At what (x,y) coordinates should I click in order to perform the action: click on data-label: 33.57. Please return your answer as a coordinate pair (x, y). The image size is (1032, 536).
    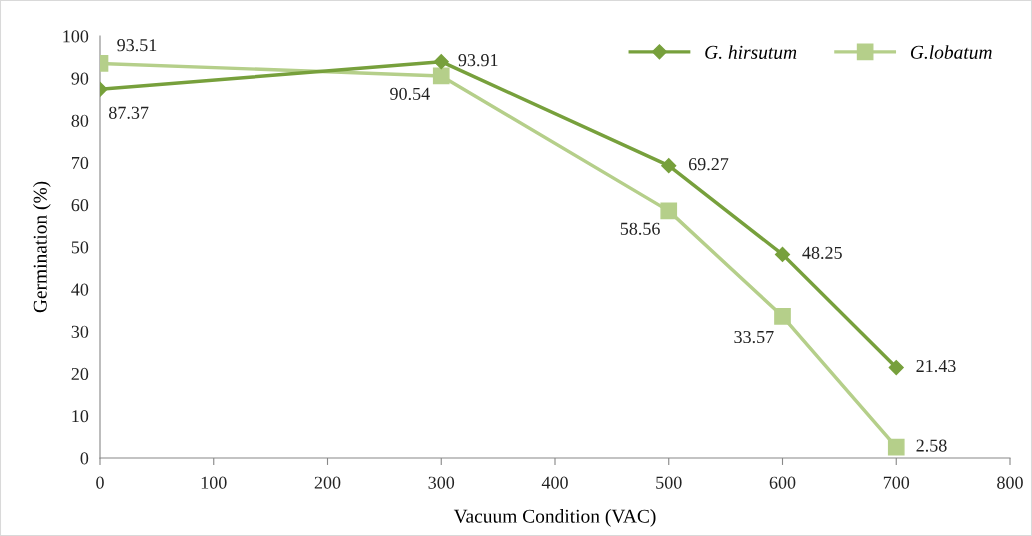
    Looking at the image, I should click on (754, 337).